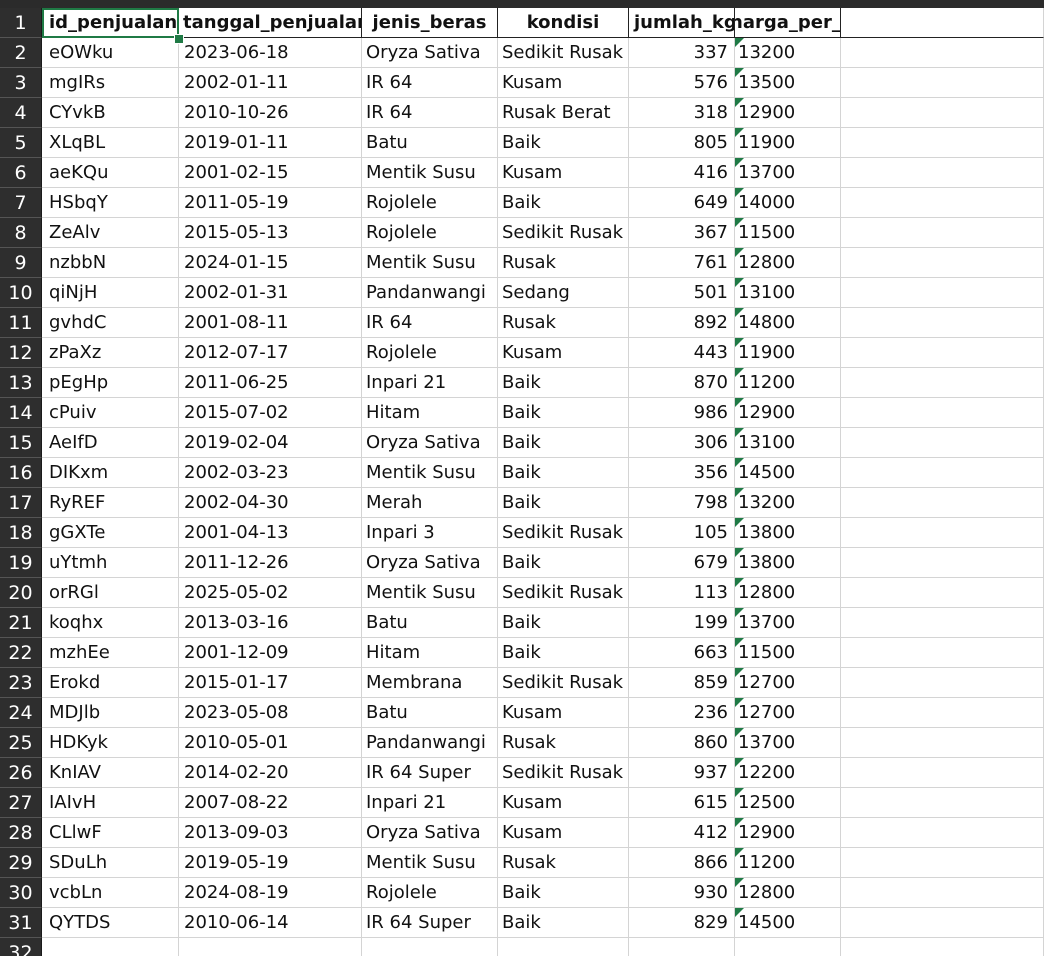 This screenshot has width=1044, height=956. What do you see at coordinates (682, 863) in the screenshot?
I see `cell-jumlah-kg: 866` at bounding box center [682, 863].